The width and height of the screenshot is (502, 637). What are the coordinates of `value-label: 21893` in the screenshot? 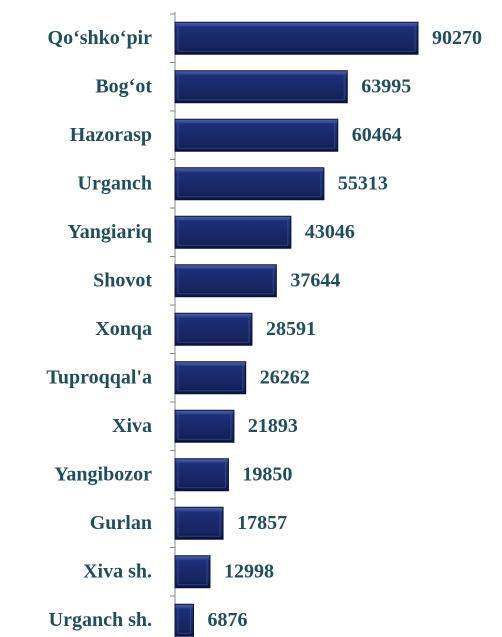 It's located at (273, 426).